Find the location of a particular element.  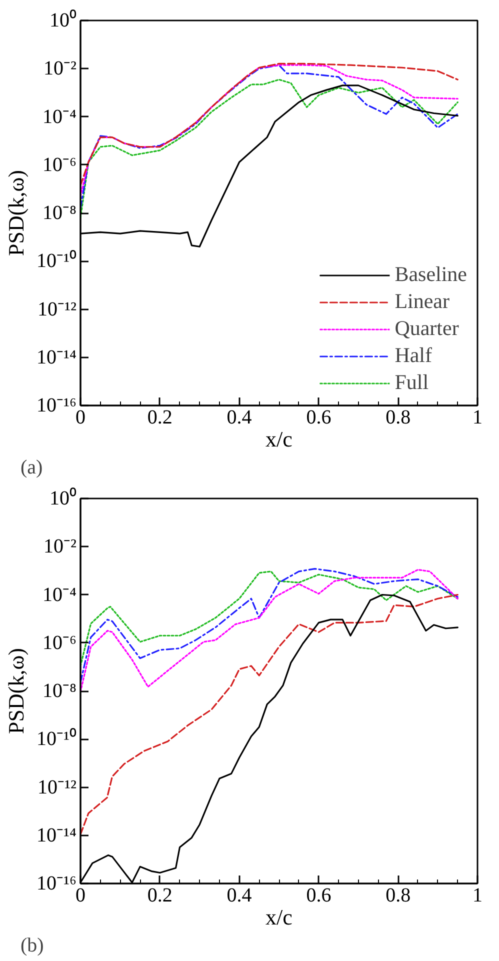

legend-label: Quarter is located at coordinates (426, 328).